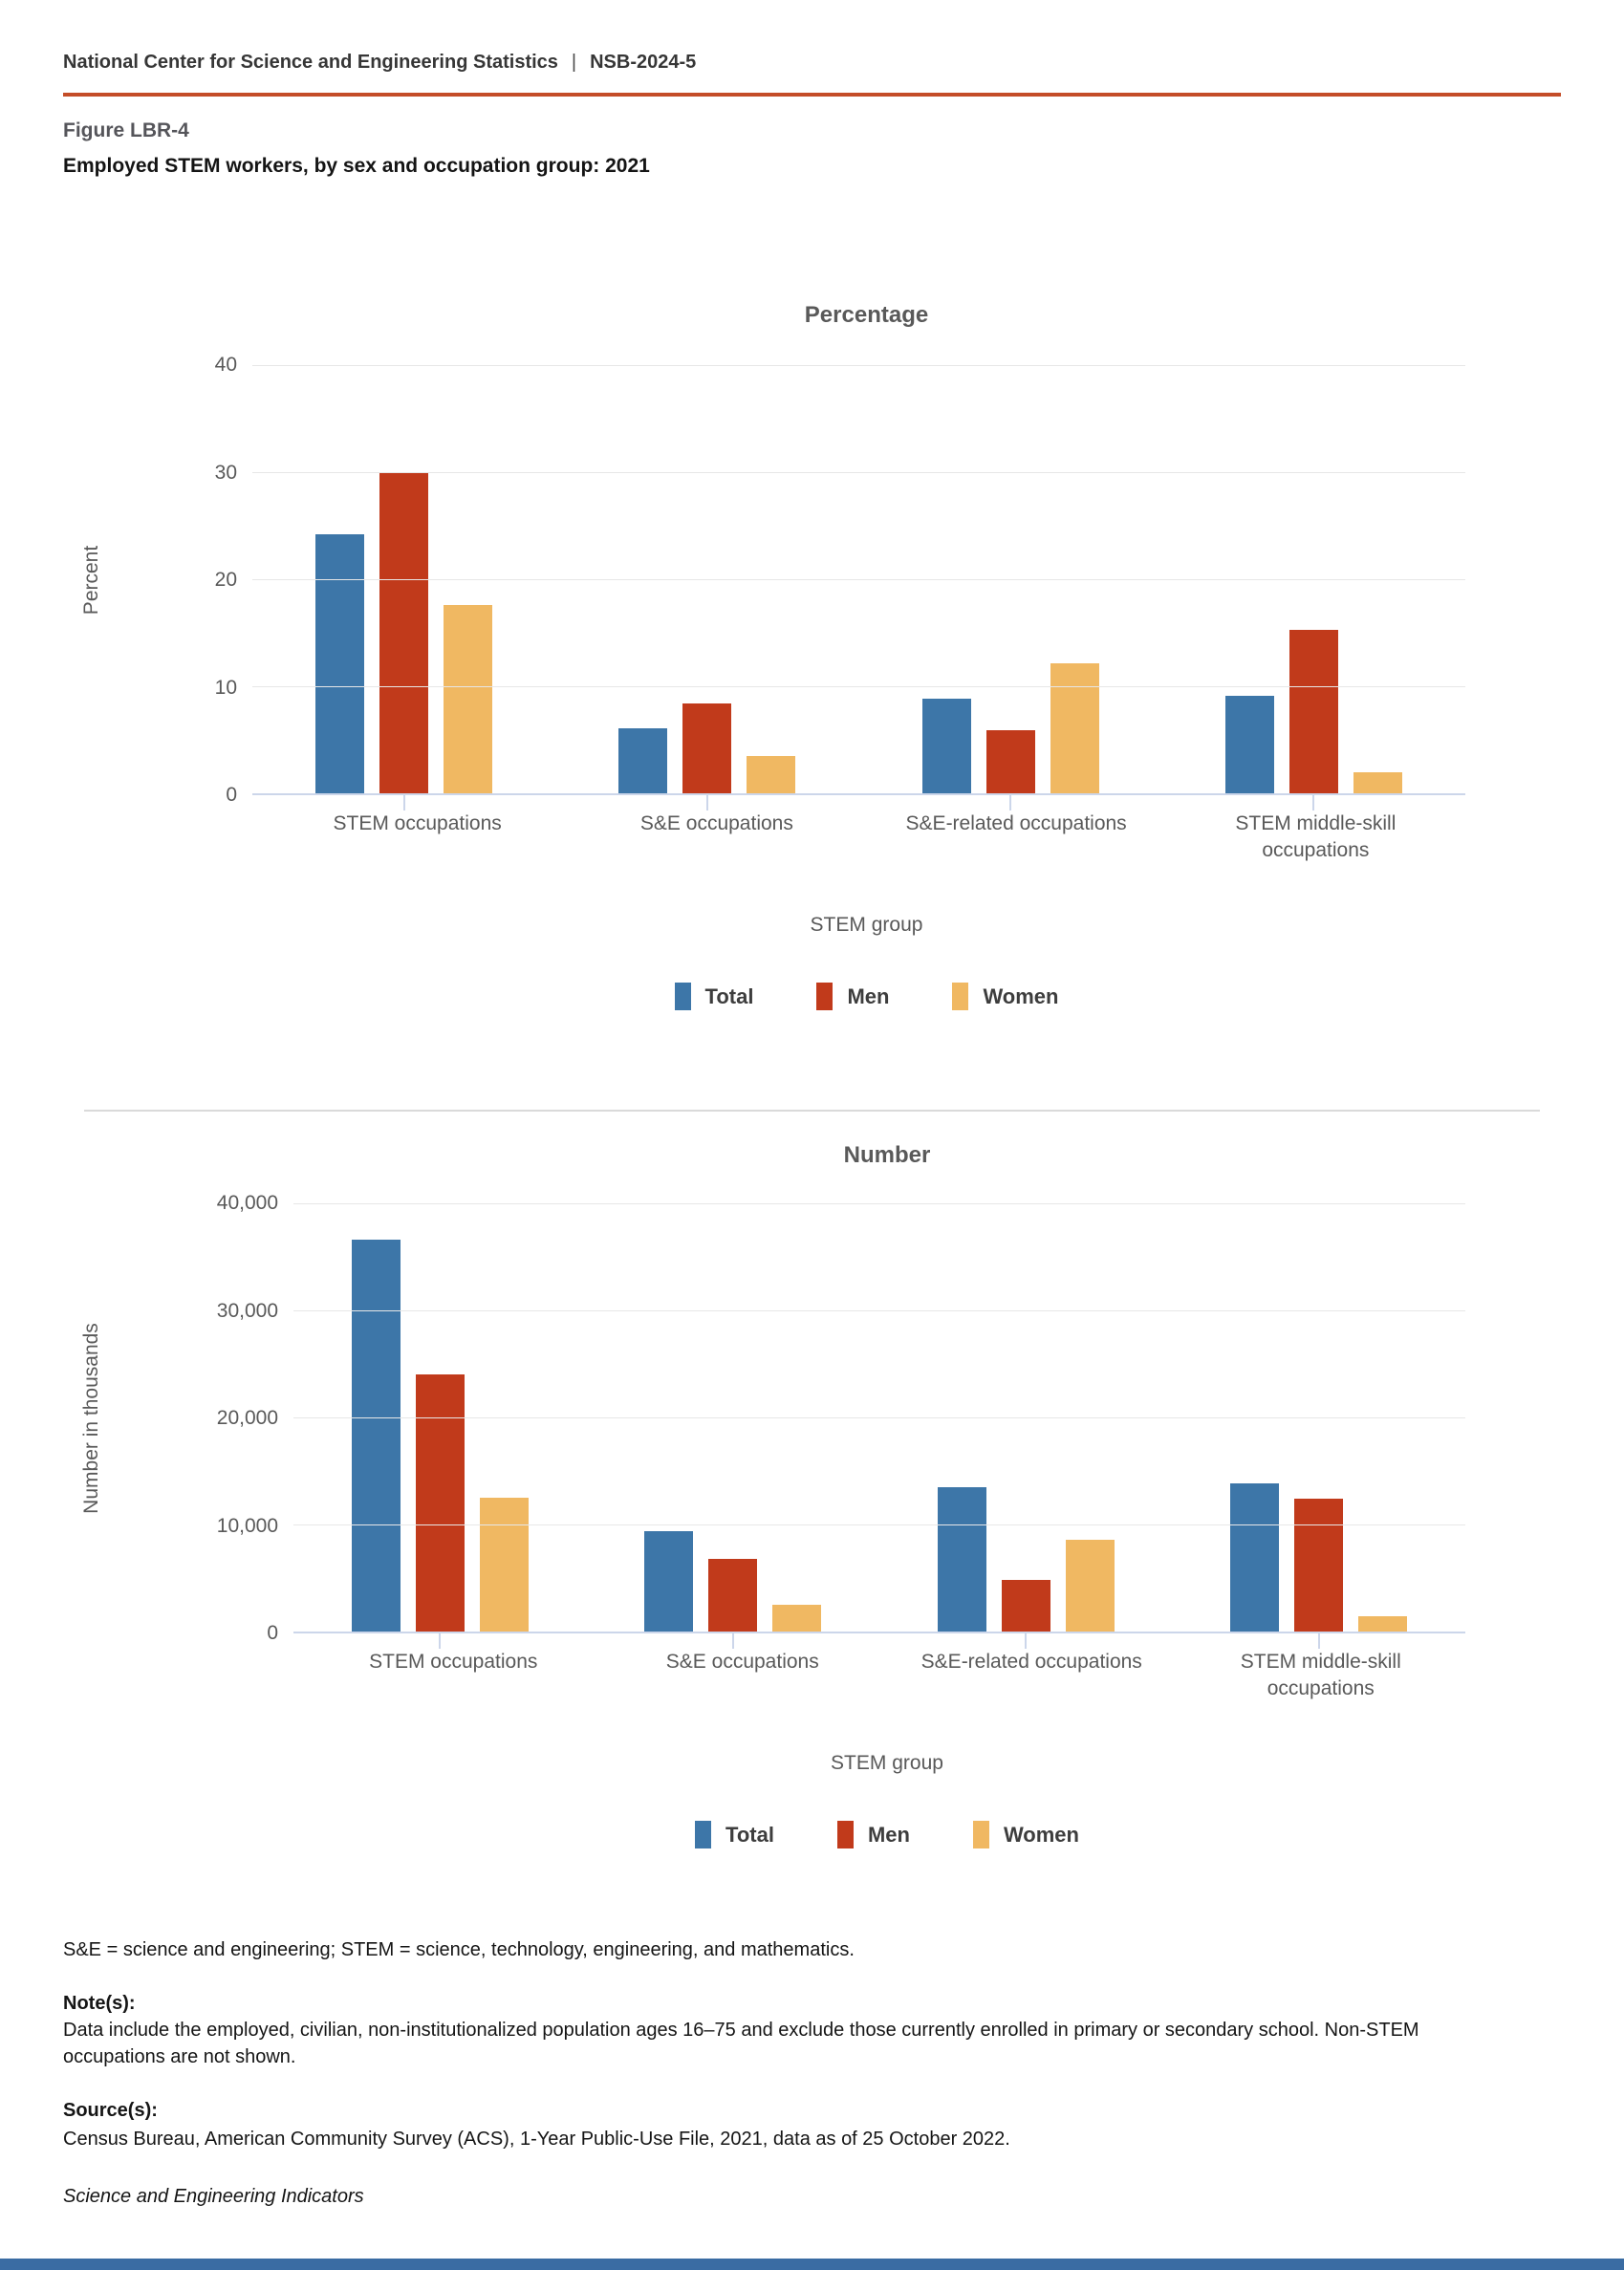 The image size is (1624, 2270). I want to click on y-tick-label: 20,000, so click(247, 1418).